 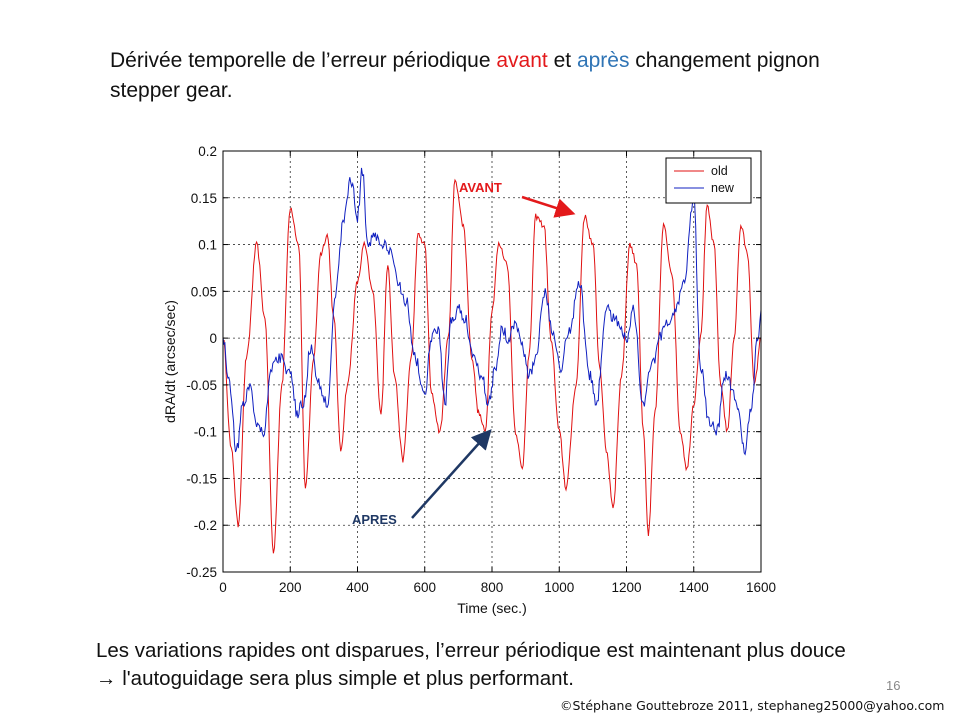 I want to click on x-tick-label: 200, so click(x=290, y=587).